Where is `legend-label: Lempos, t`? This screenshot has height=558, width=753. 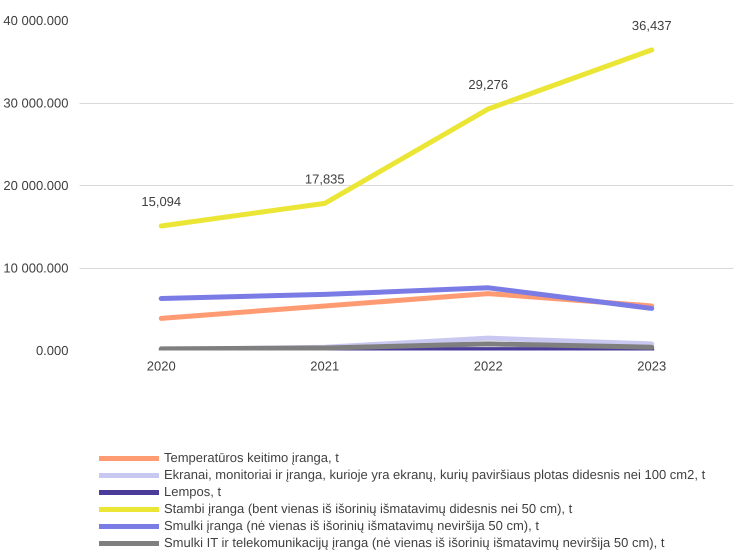
legend-label: Lempos, t is located at coordinates (193, 491).